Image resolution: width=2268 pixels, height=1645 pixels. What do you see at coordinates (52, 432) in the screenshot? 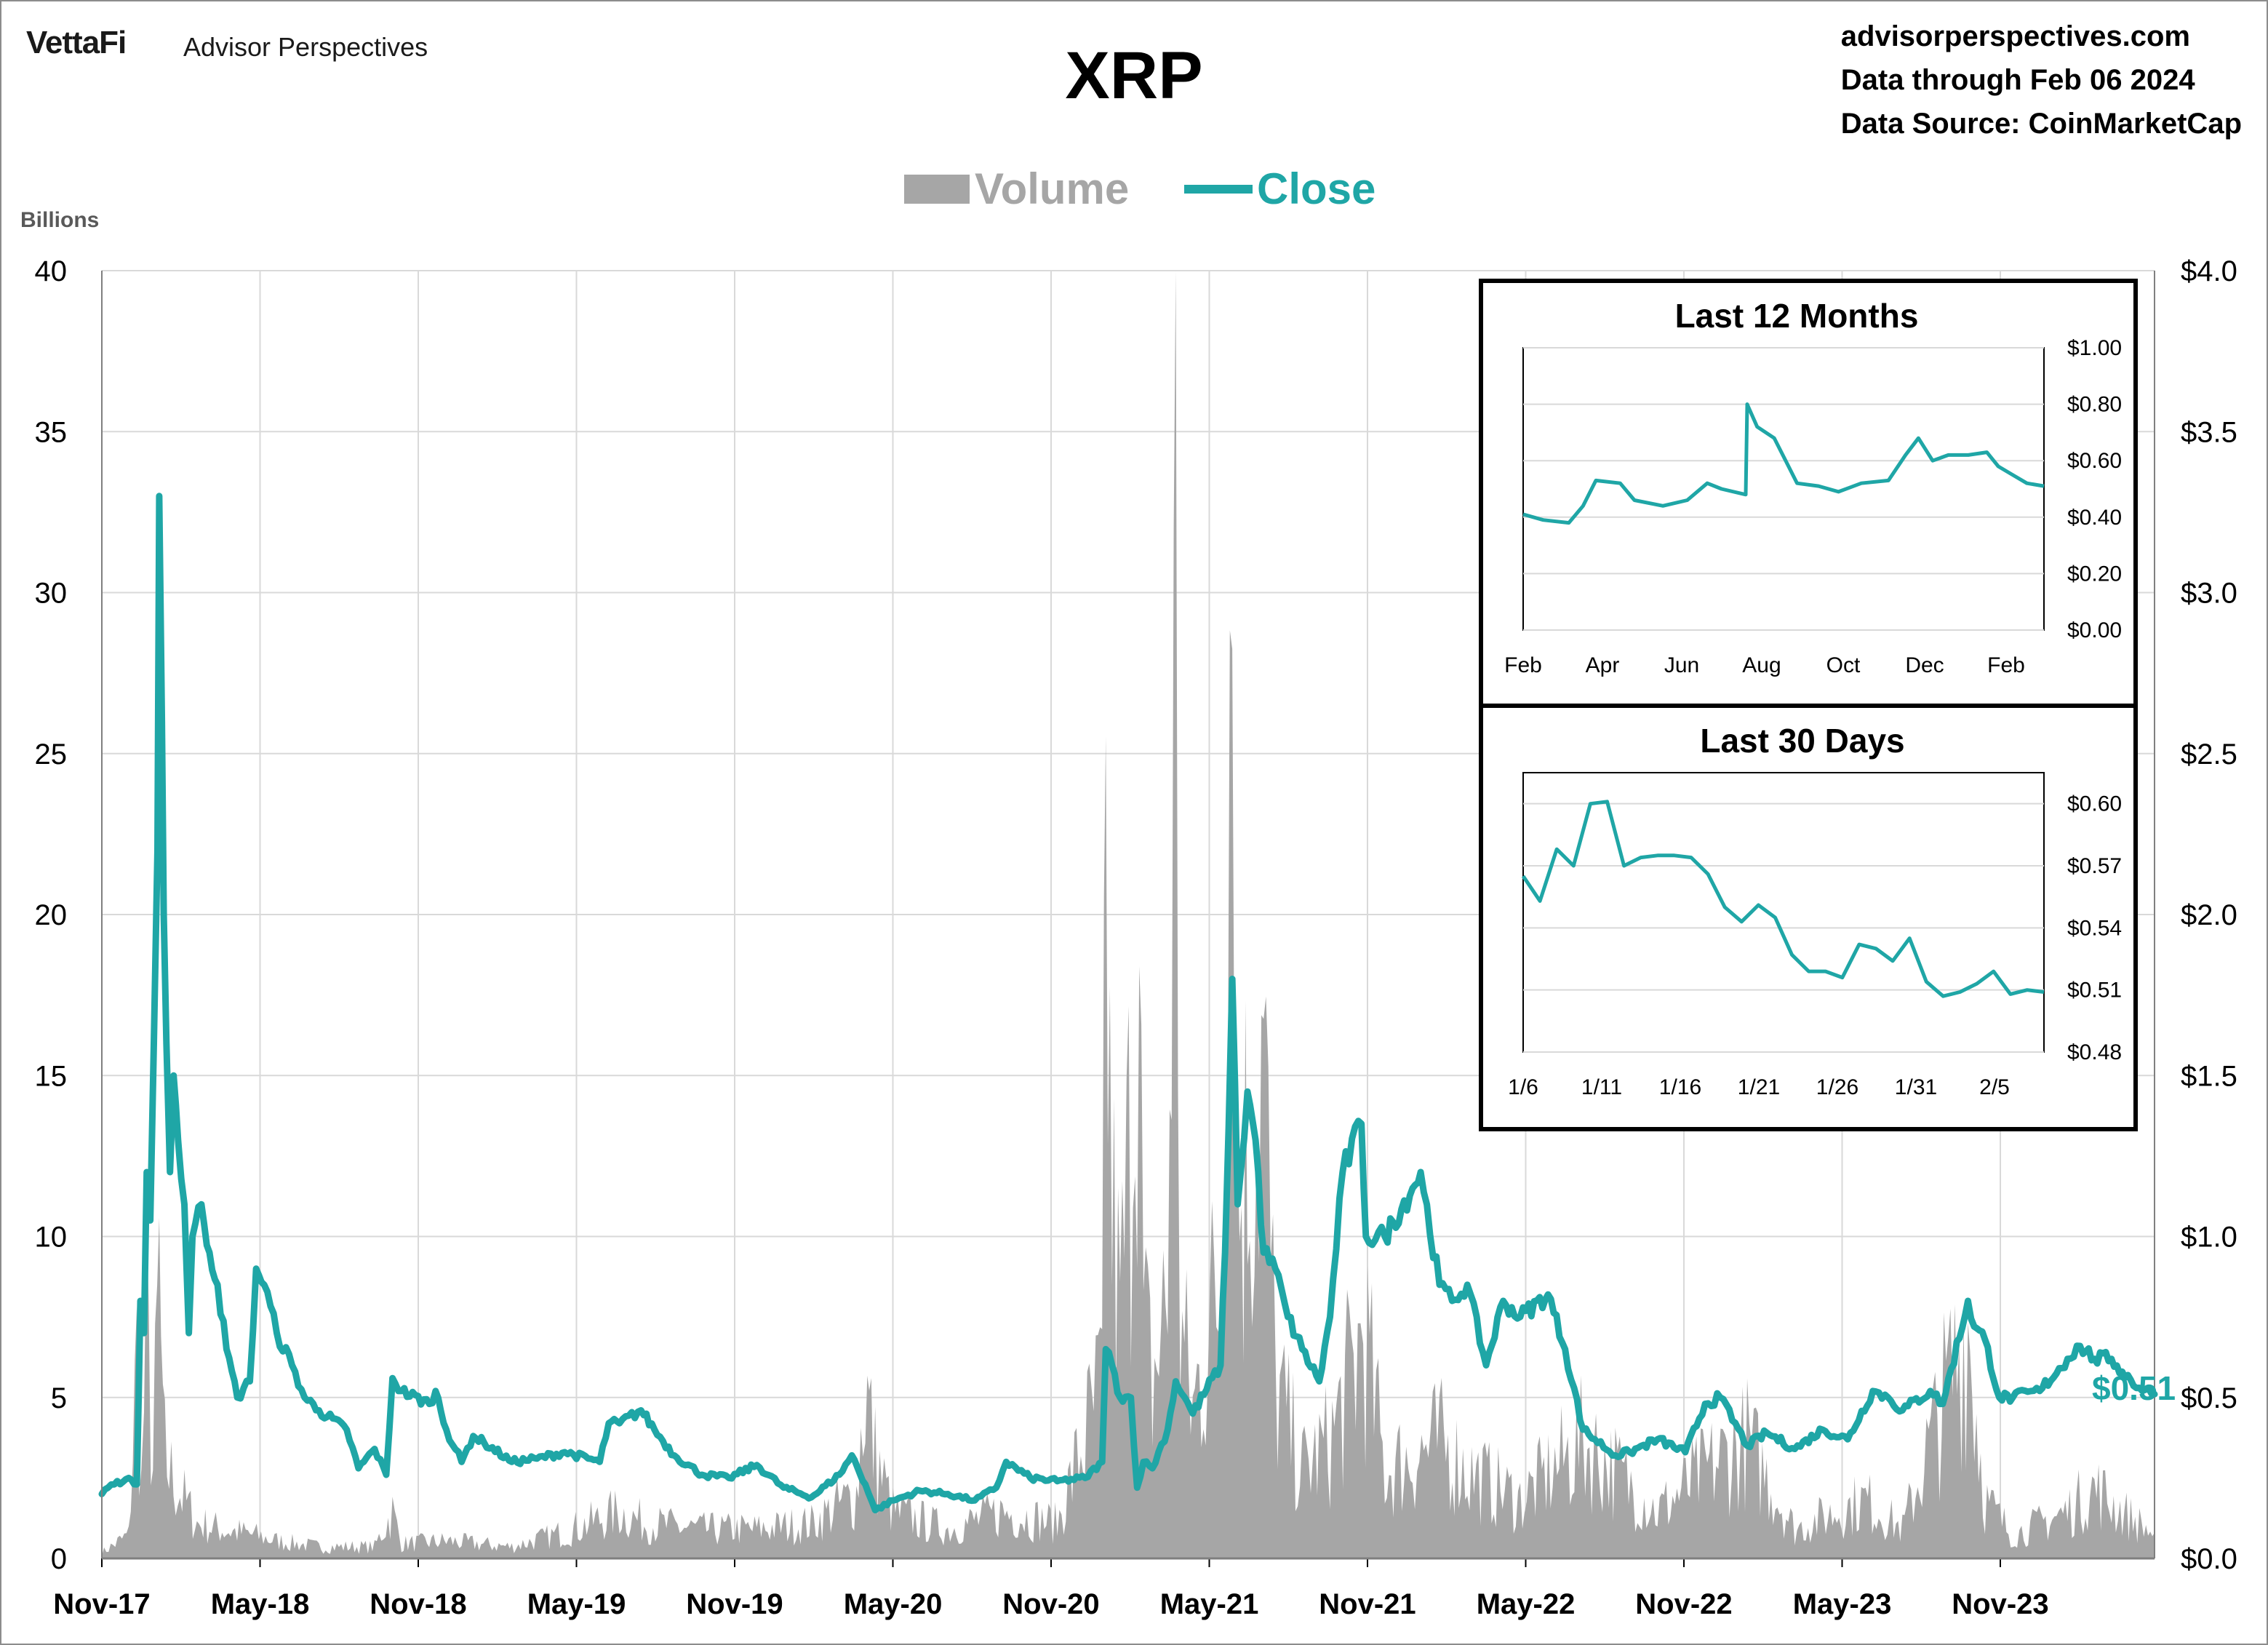
I see `y-left-tick-label: 35` at bounding box center [52, 432].